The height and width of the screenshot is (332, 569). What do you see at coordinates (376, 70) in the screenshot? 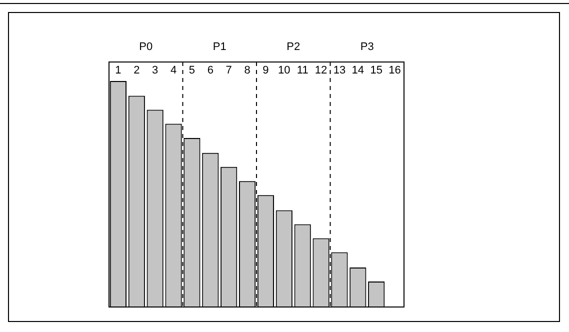
I see `x-tick-label: 15` at bounding box center [376, 70].